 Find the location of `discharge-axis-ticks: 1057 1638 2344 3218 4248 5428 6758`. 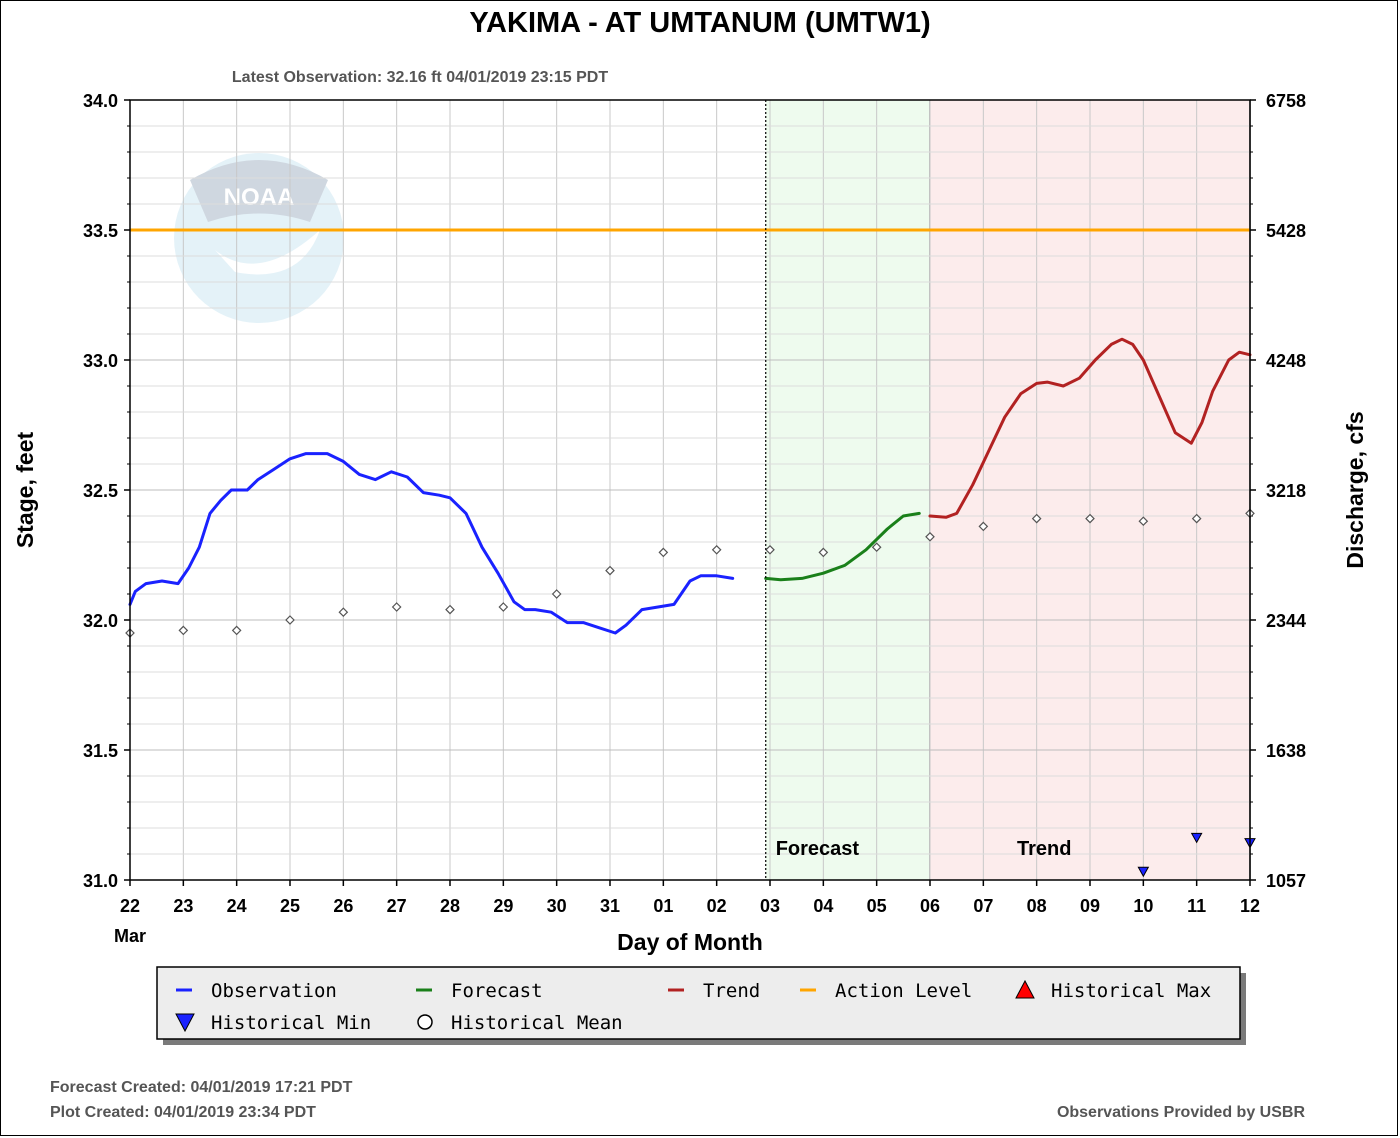

discharge-axis-ticks: 1057 1638 2344 3218 4248 5428 6758 is located at coordinates (1278, 491).